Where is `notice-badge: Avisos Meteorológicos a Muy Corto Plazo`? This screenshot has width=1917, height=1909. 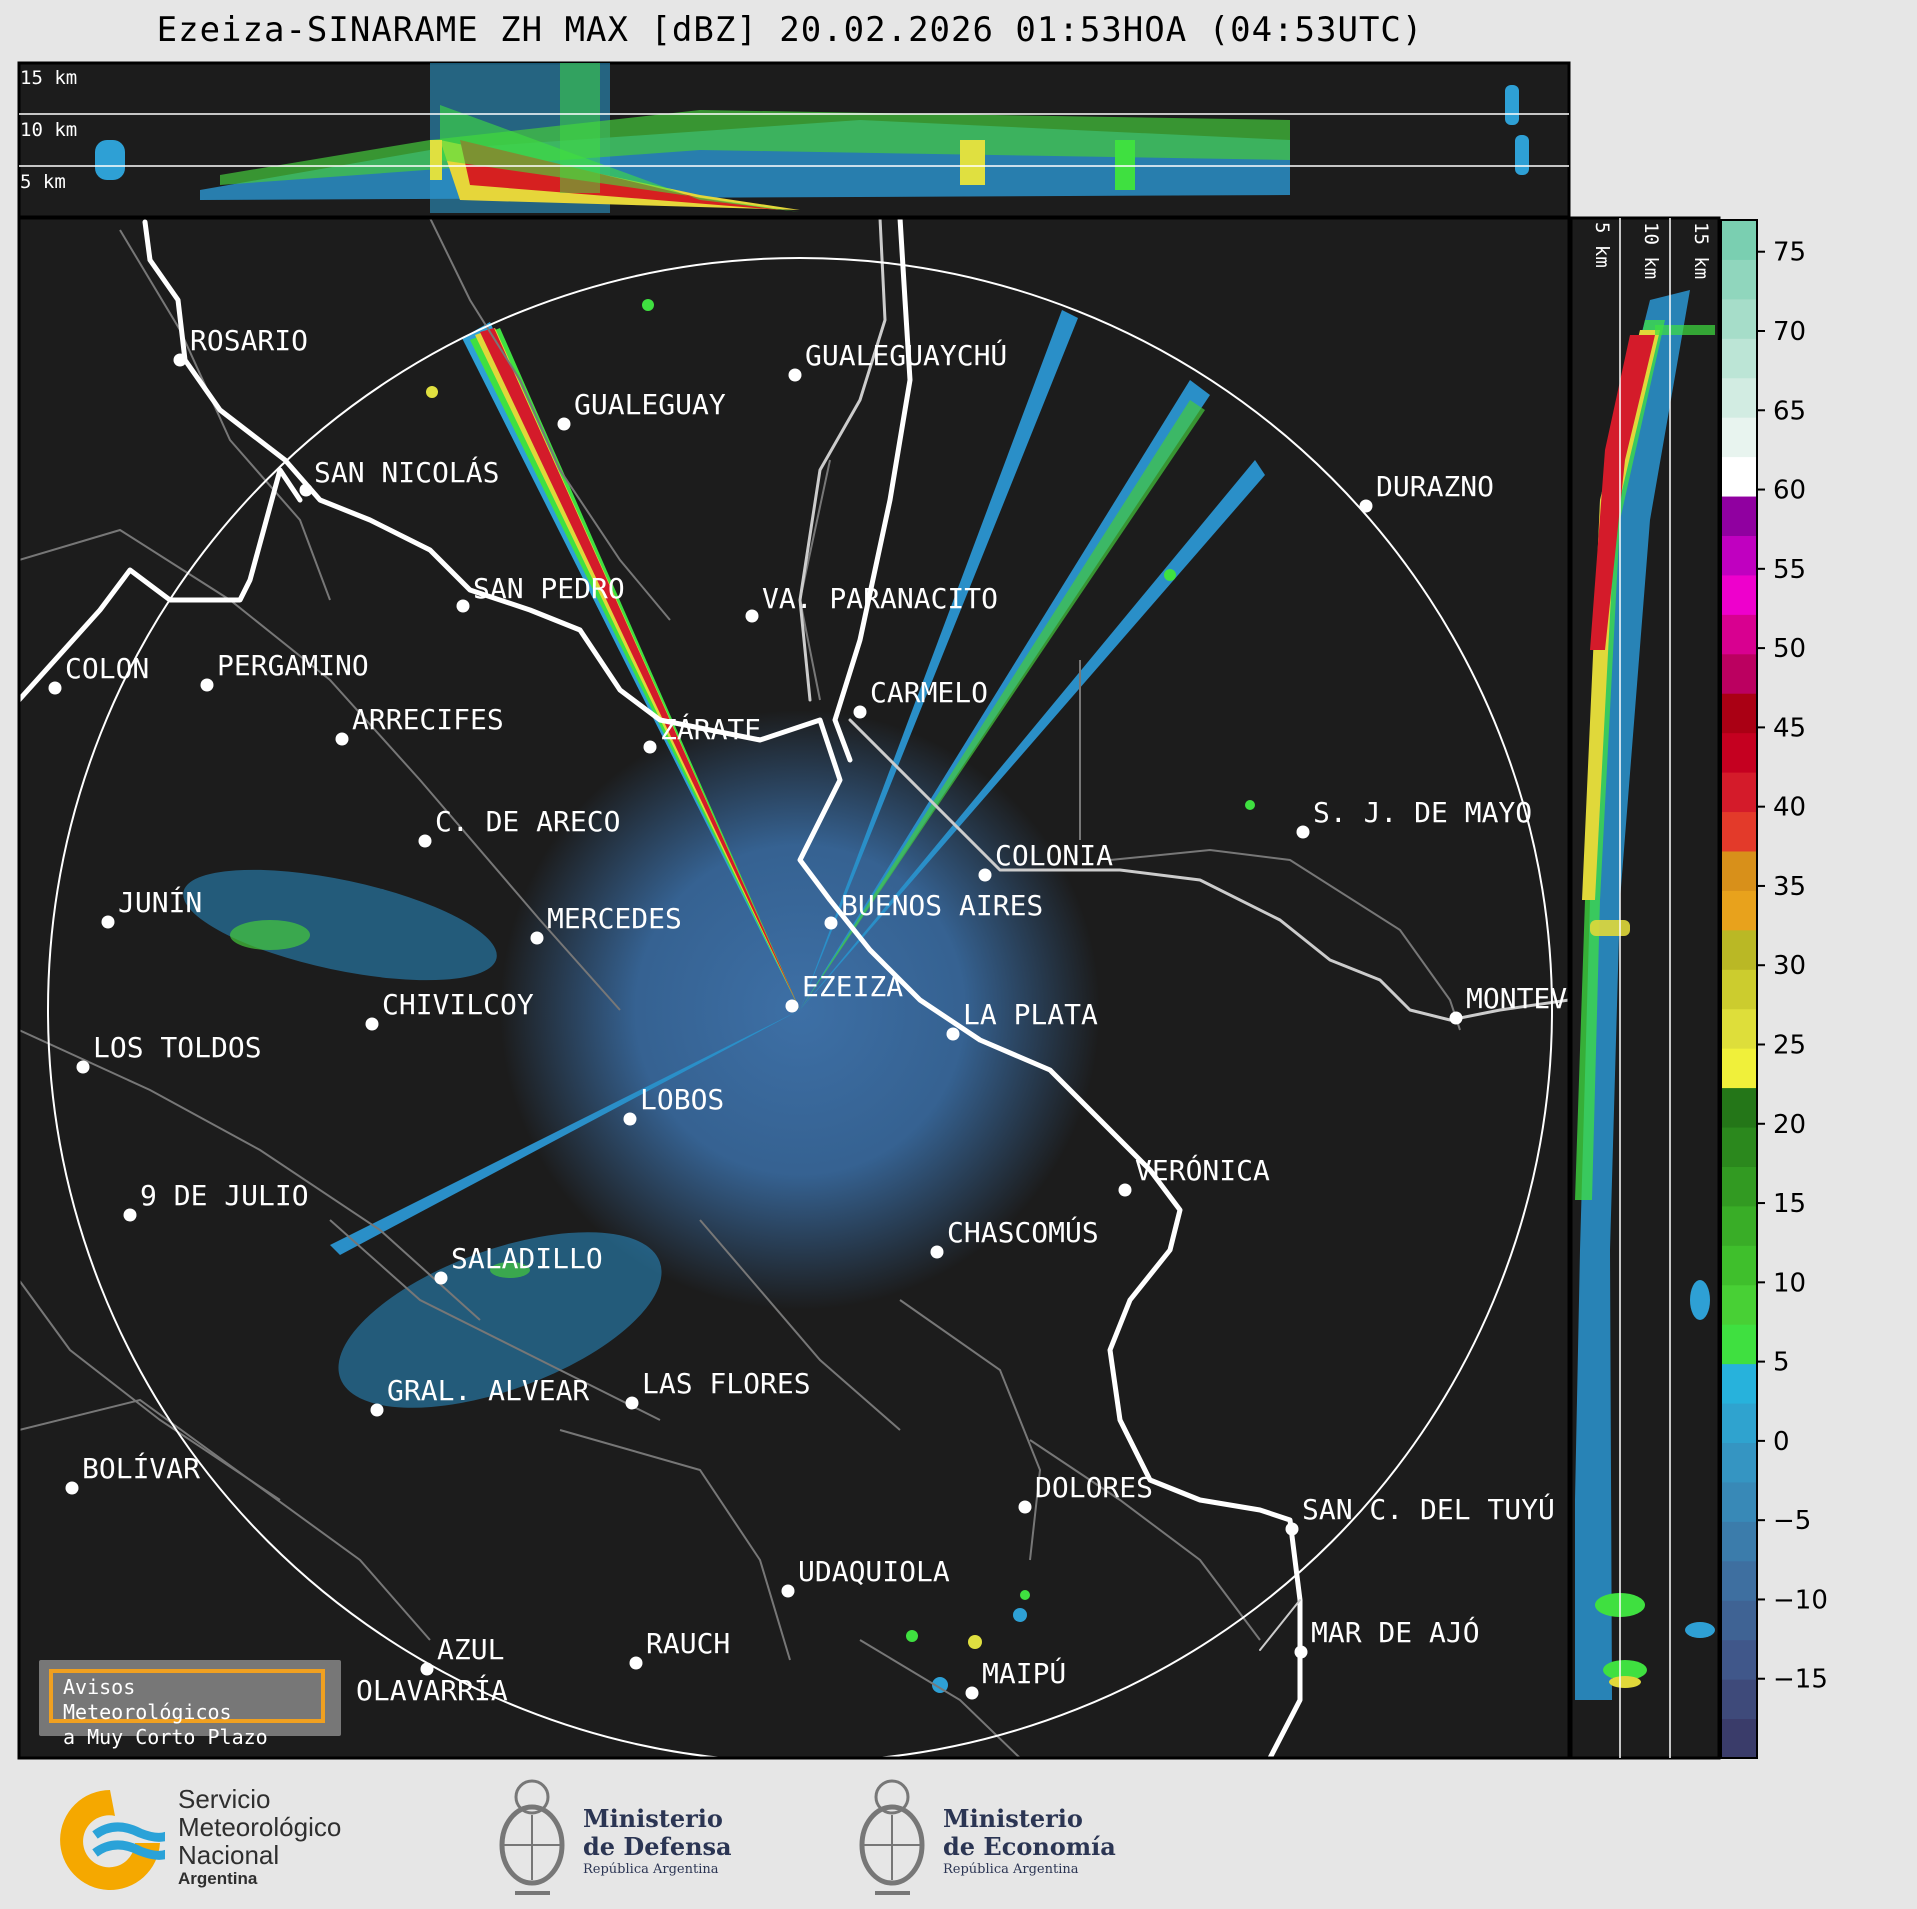 notice-badge: Avisos Meteorológicos a Muy Corto Plazo is located at coordinates (190, 1704).